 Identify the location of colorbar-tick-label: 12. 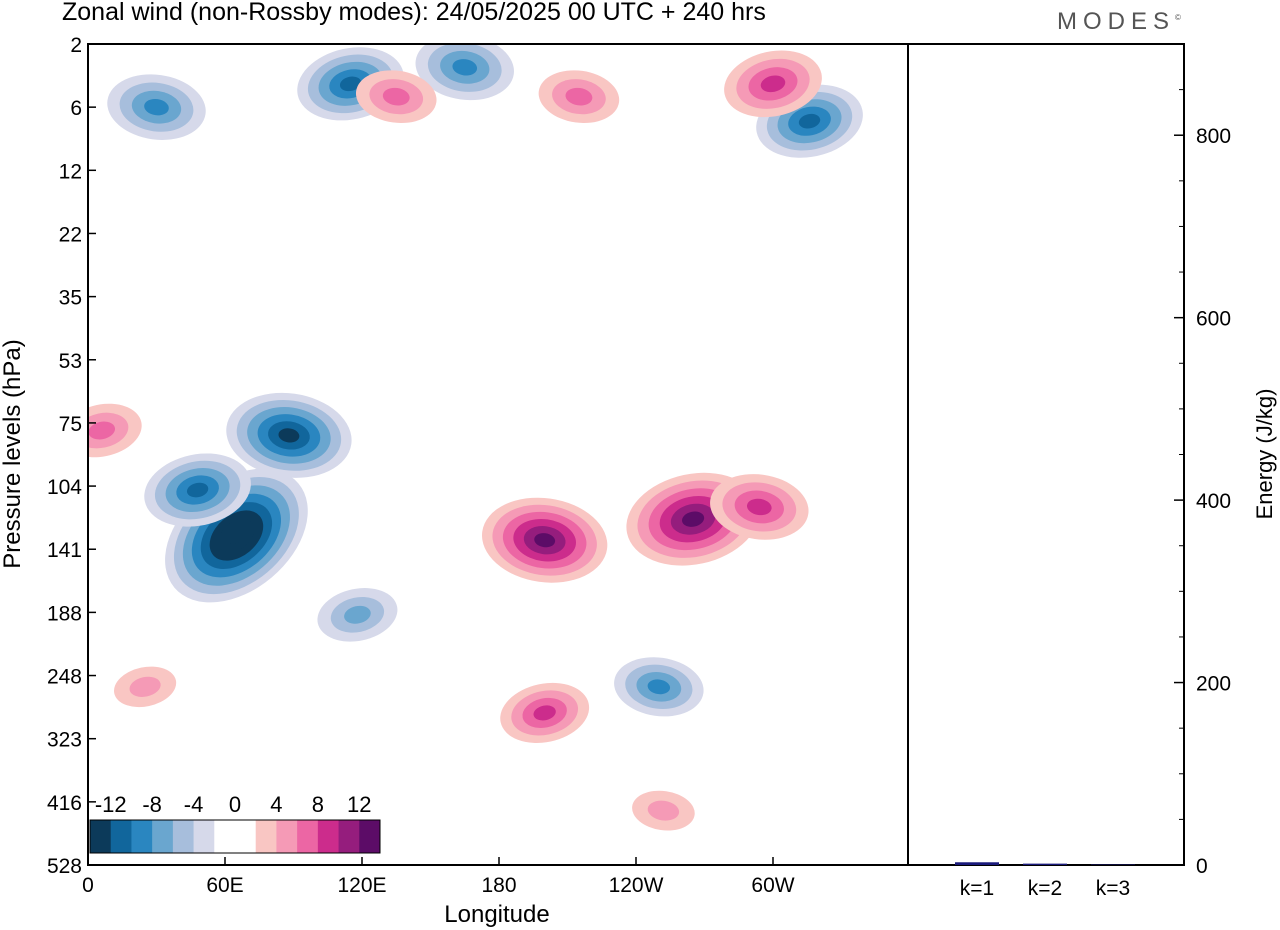
(359, 804).